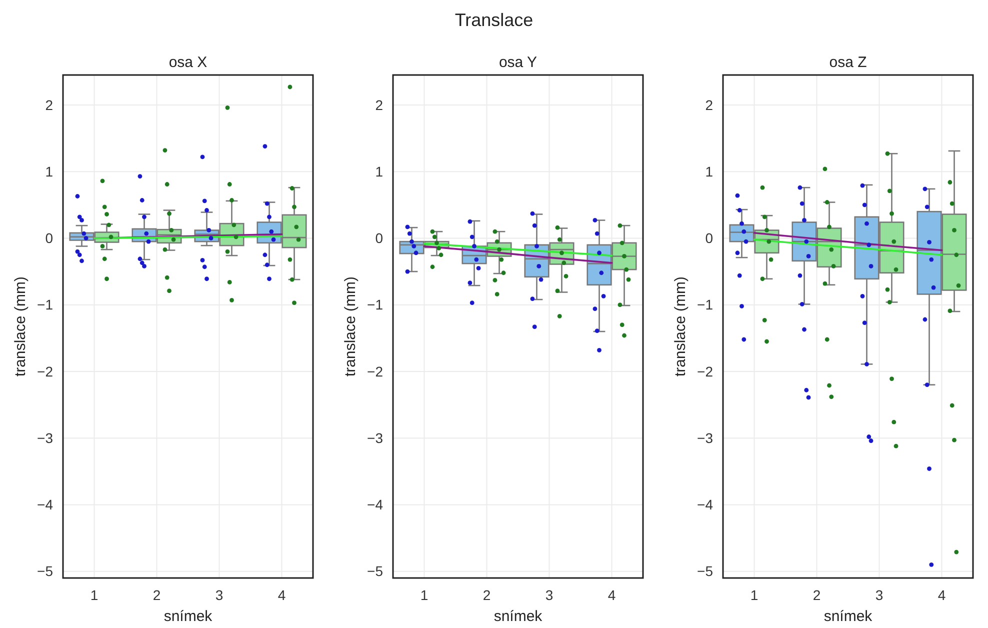 The image size is (988, 628). Describe the element at coordinates (848, 62) in the screenshot. I see `chart-title: osa Z` at that location.